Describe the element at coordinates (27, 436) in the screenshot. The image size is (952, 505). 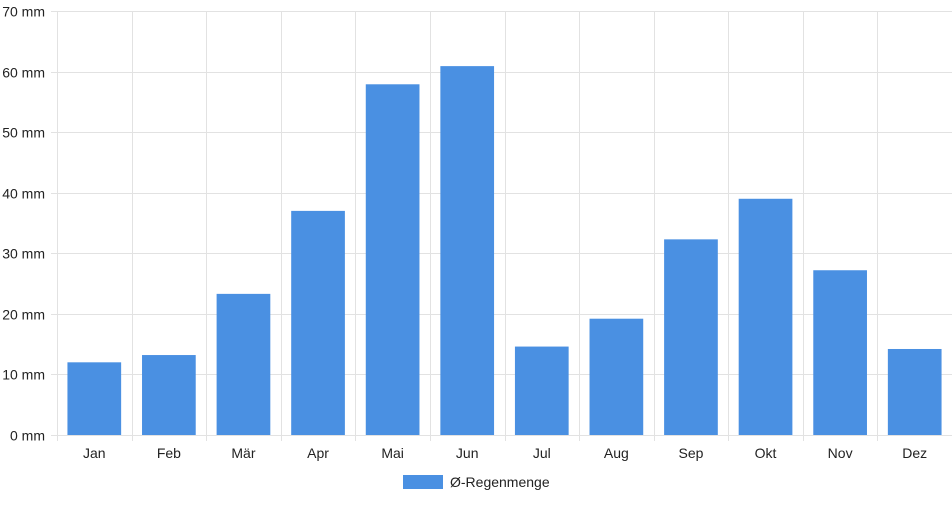
I see `y-tick-label: 0 mm` at that location.